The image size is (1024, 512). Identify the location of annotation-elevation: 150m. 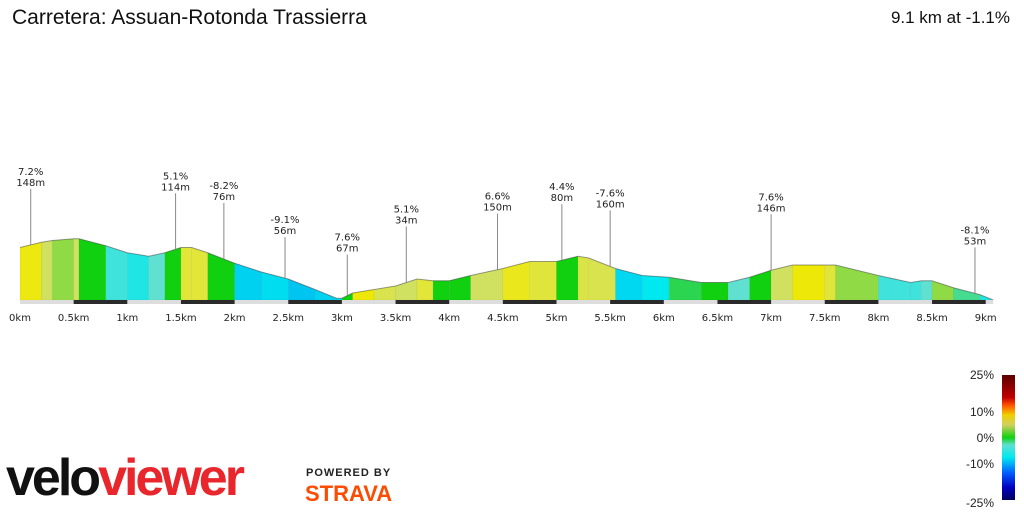
(497, 208).